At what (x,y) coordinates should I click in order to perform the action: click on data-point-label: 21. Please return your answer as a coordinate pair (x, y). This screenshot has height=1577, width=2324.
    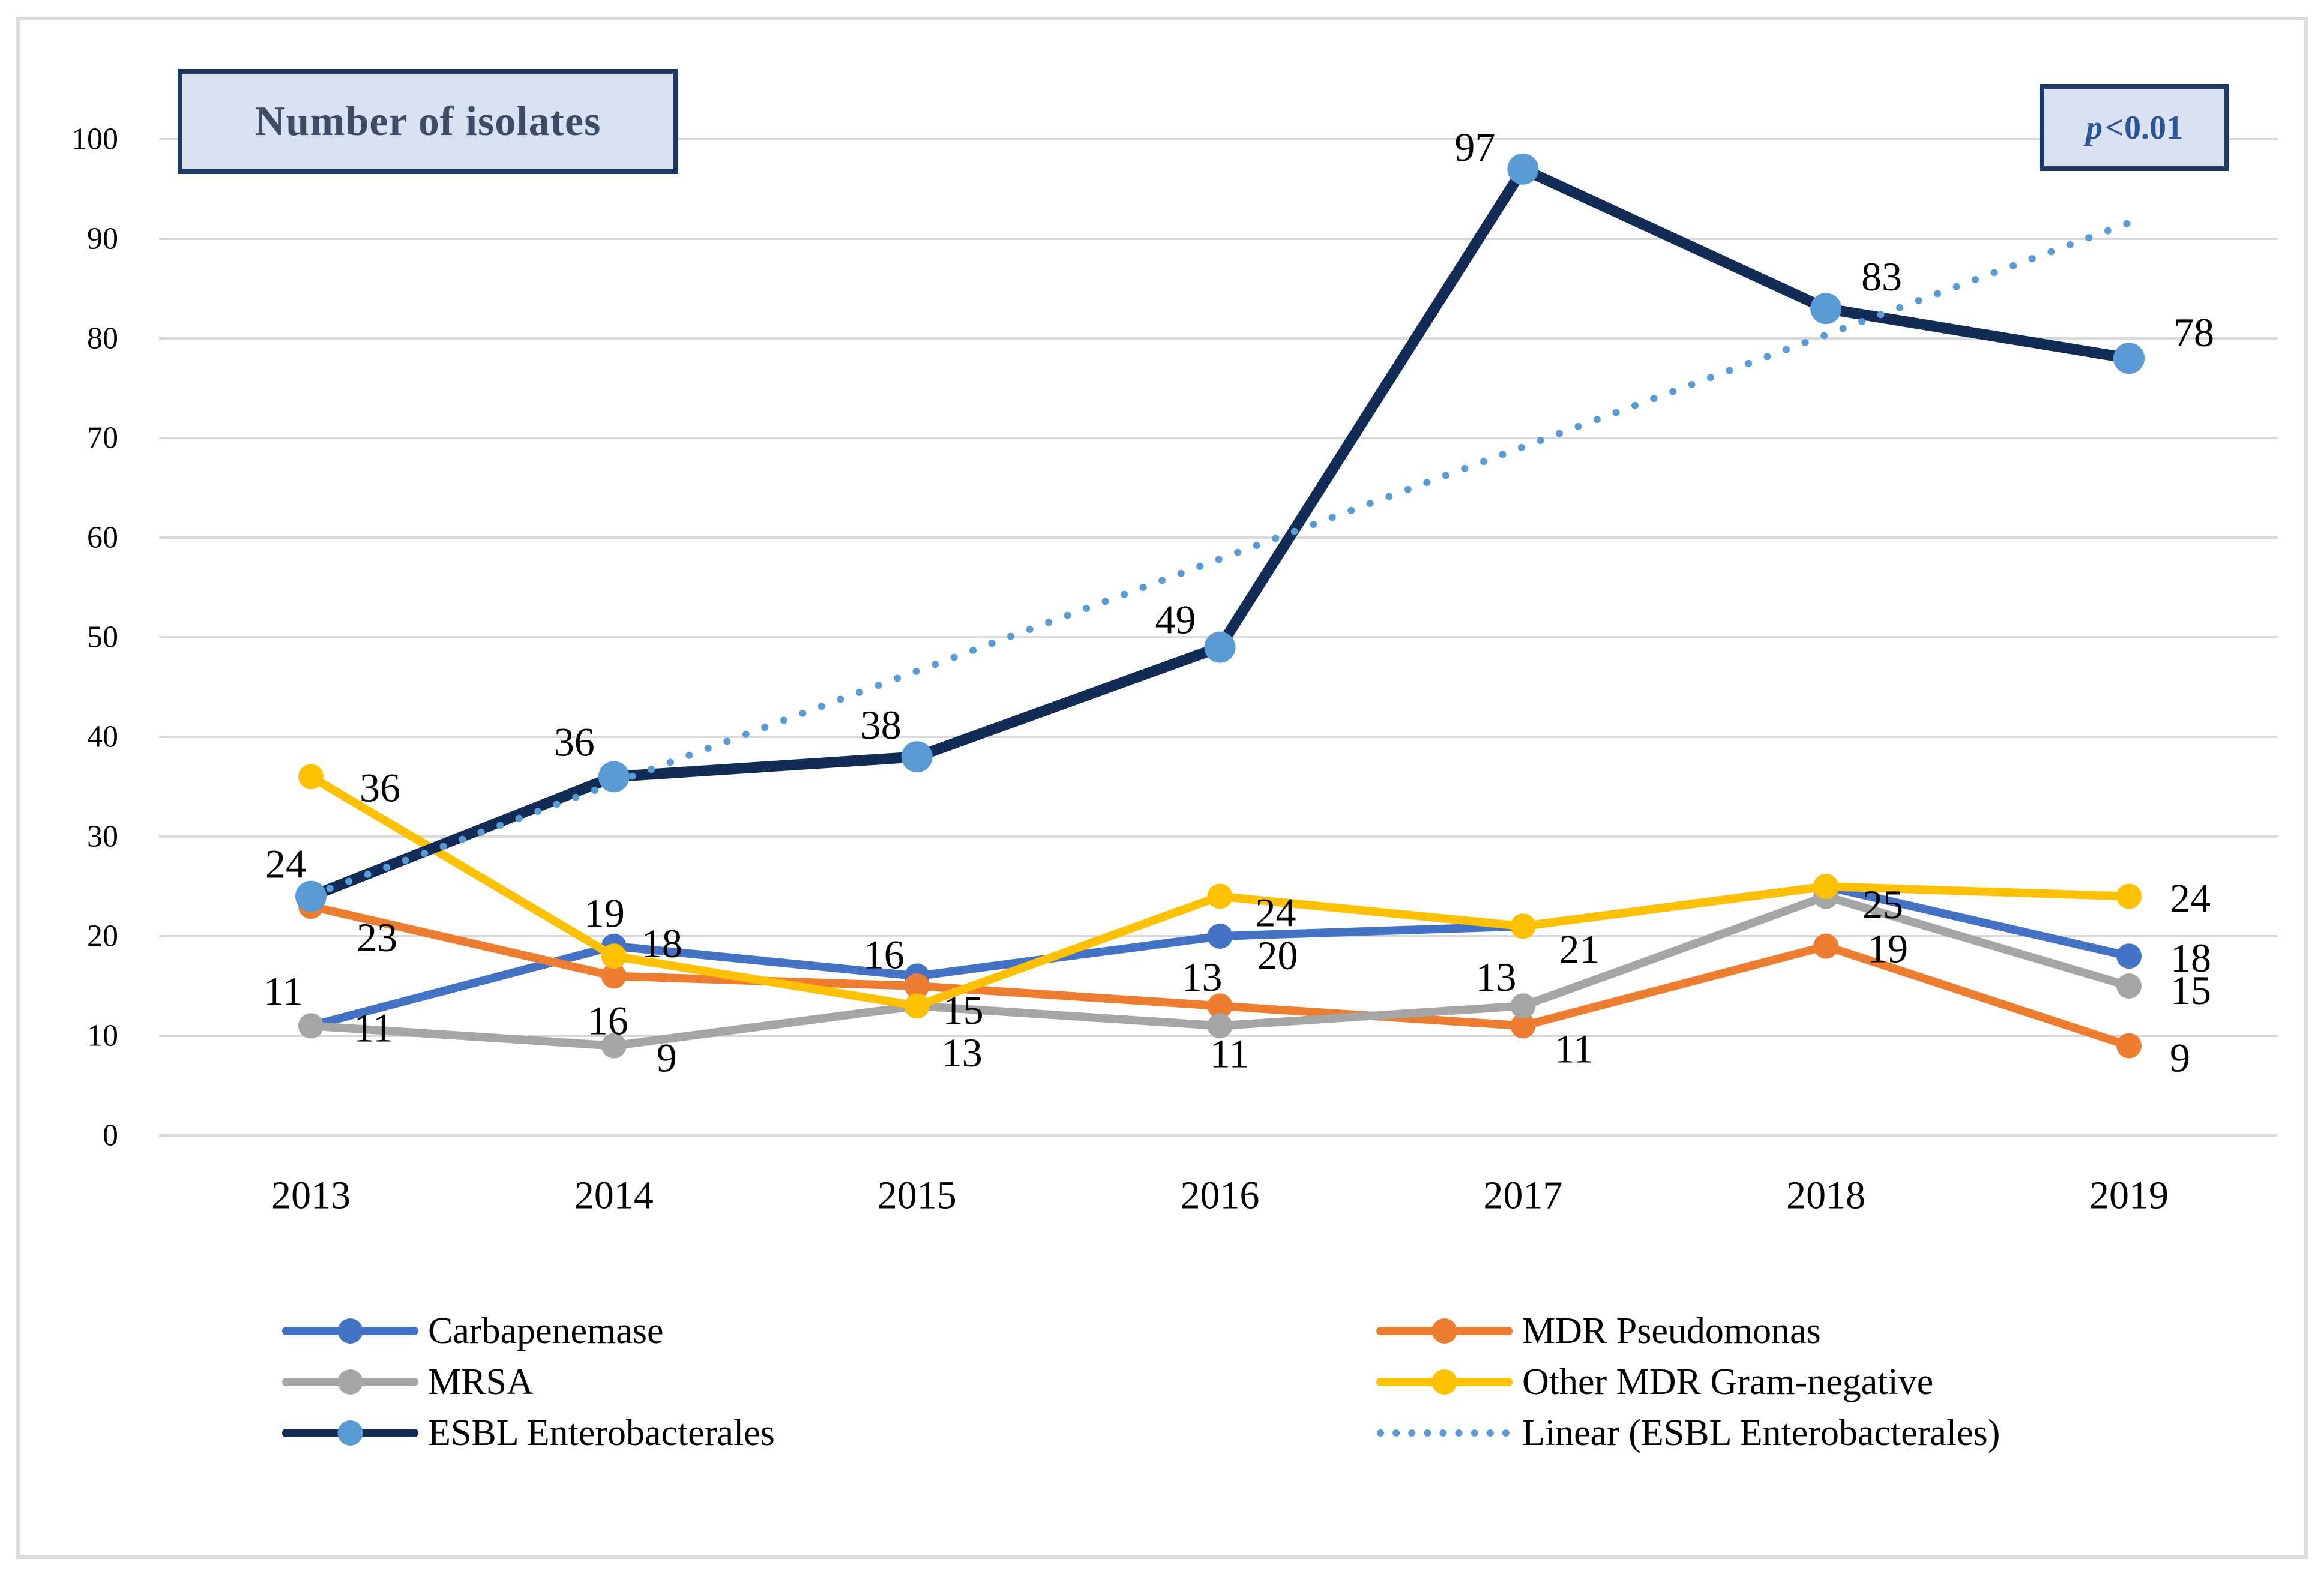
    Looking at the image, I should click on (1579, 949).